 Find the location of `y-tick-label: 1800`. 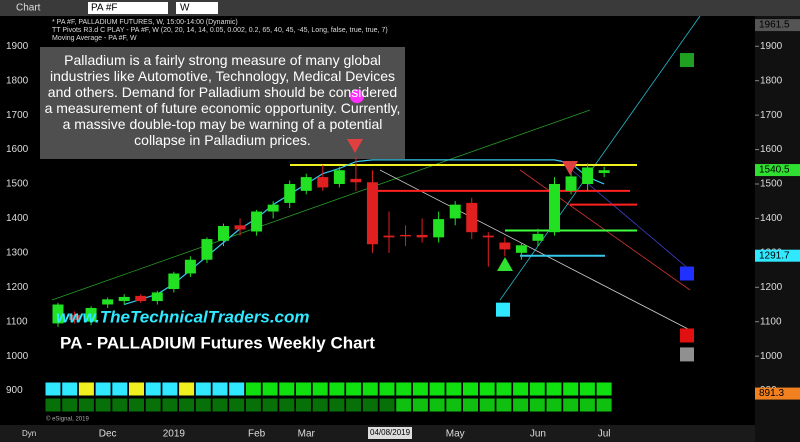

y-tick-label: 1800 is located at coordinates (17, 80).